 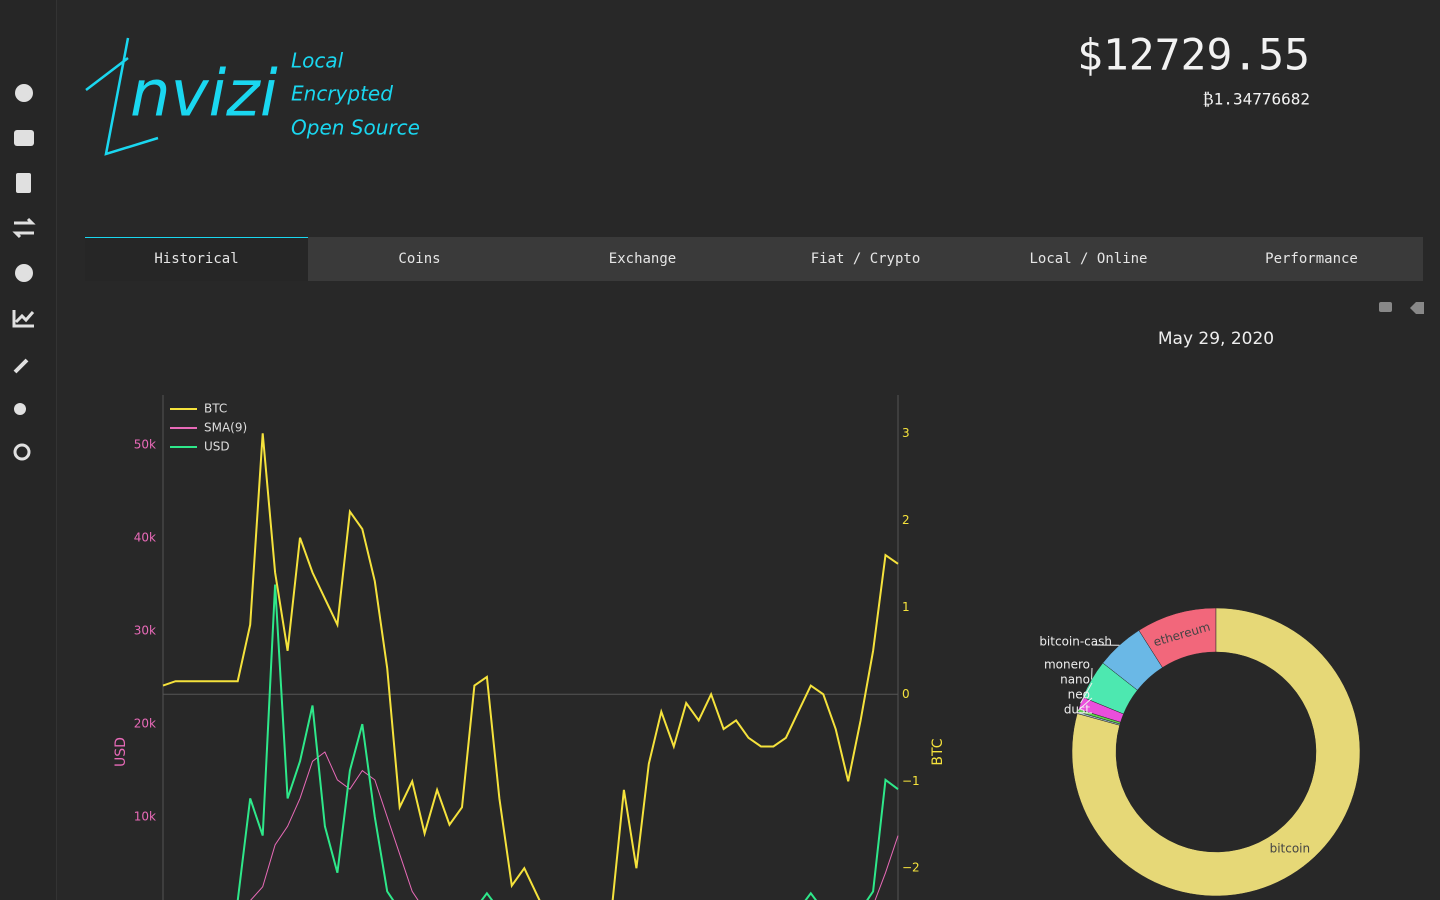 What do you see at coordinates (1417, 308) in the screenshot?
I see `logo-button` at bounding box center [1417, 308].